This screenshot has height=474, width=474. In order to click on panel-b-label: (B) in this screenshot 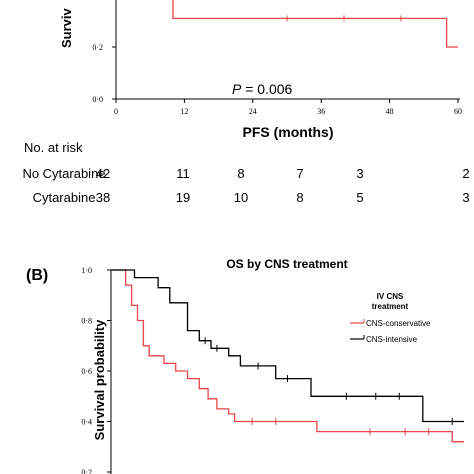, I will do `click(37, 275)`.